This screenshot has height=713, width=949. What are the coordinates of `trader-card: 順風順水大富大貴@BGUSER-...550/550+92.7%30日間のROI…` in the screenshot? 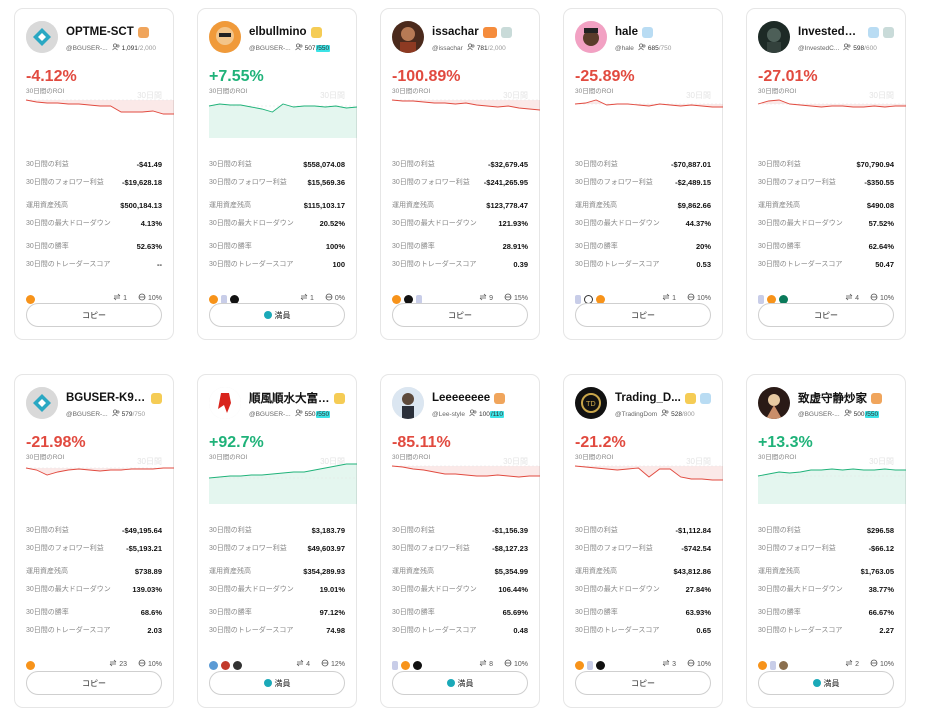 It's located at (277, 541).